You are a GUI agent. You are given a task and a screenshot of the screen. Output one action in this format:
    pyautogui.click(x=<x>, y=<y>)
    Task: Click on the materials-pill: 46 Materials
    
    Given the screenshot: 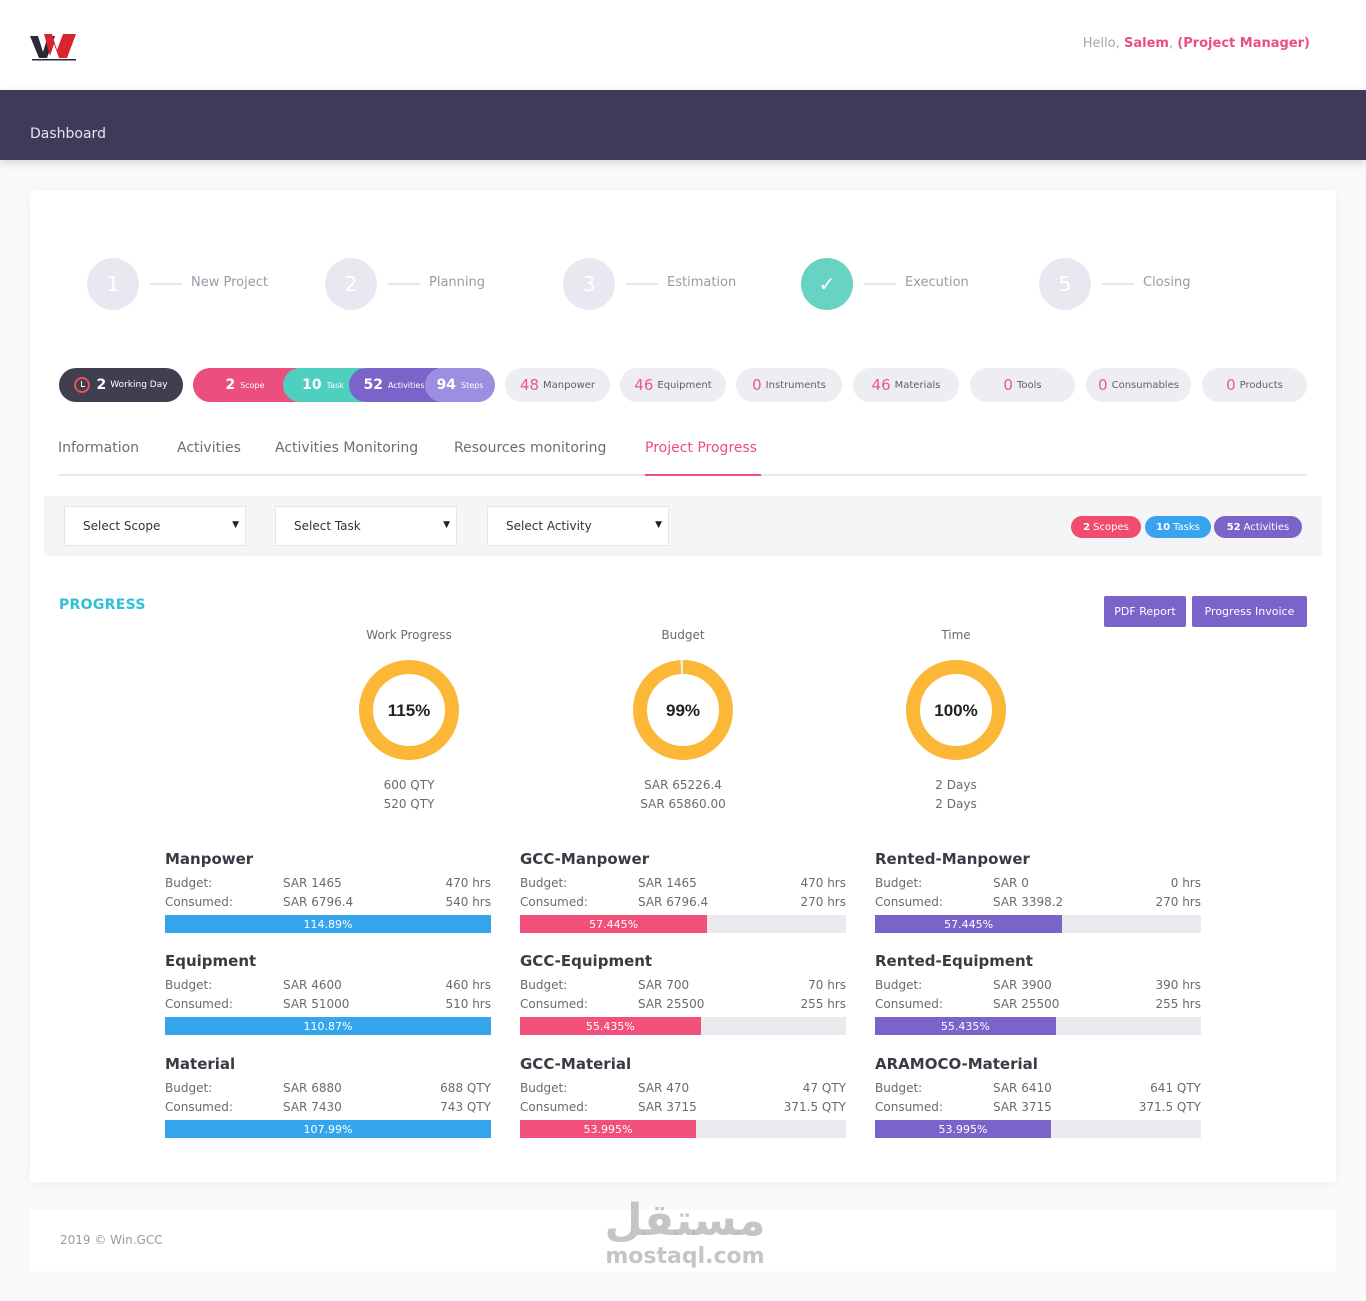 What is the action you would take?
    pyautogui.click(x=906, y=385)
    